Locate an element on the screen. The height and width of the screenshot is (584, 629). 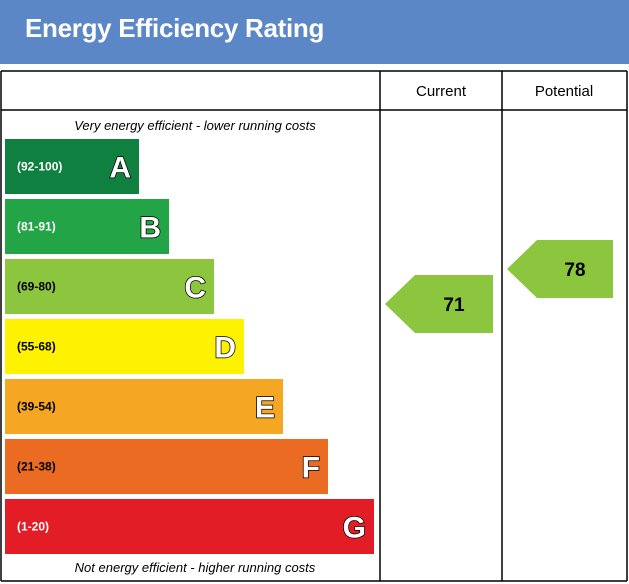
band-f-bar is located at coordinates (166, 466).